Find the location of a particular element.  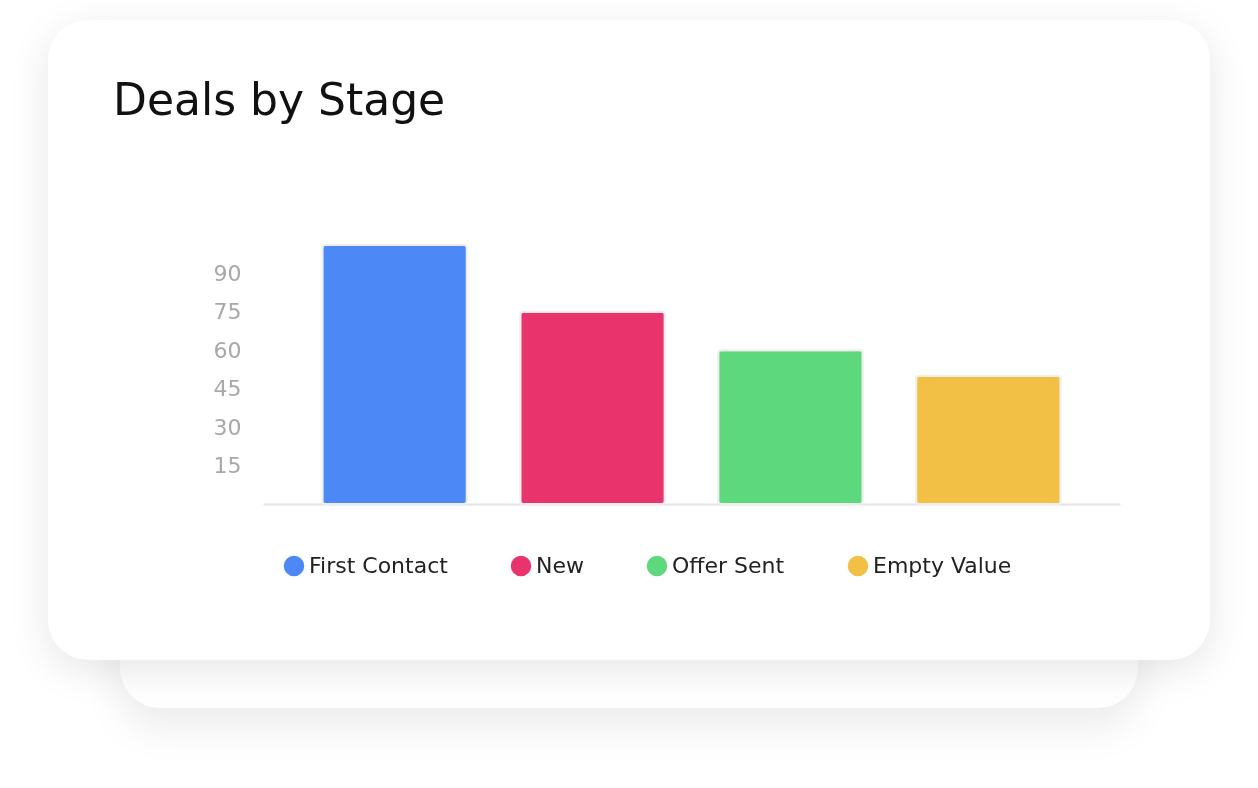

y-tick-label: 60 is located at coordinates (227, 350).